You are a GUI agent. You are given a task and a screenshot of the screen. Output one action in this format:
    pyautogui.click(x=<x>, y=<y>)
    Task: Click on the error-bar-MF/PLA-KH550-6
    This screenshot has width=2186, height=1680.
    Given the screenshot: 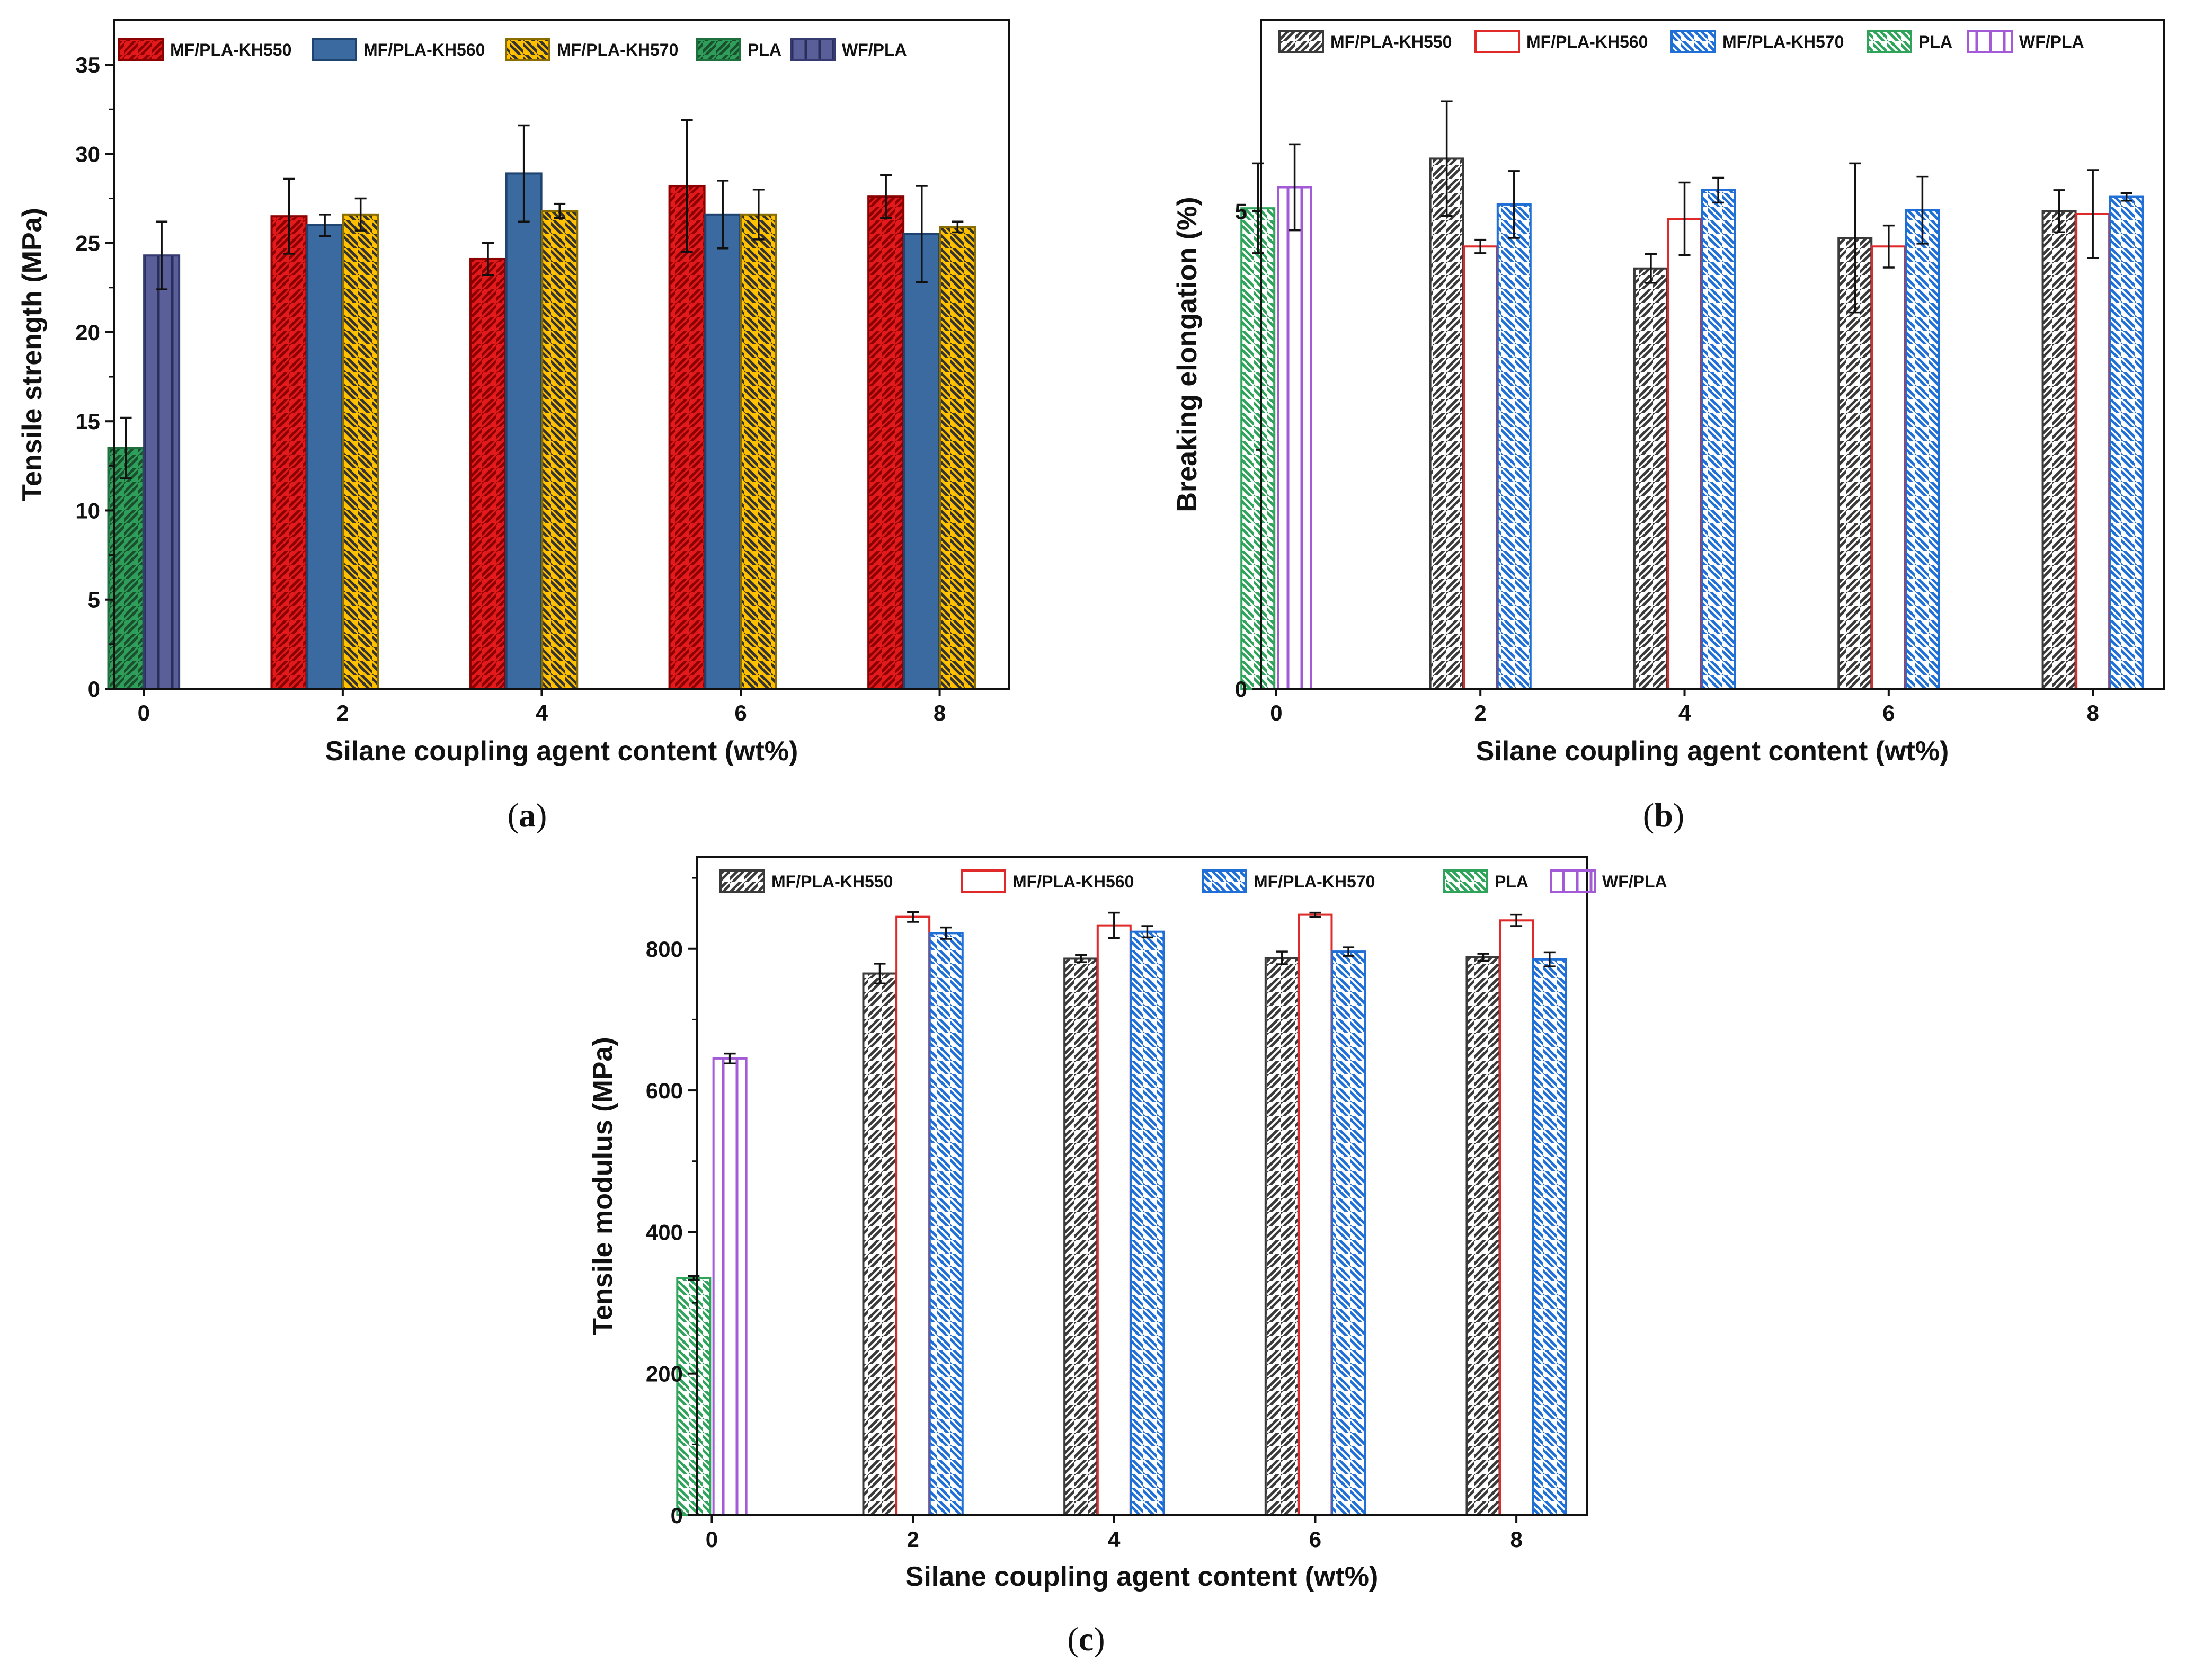 What is the action you would take?
    pyautogui.click(x=687, y=186)
    